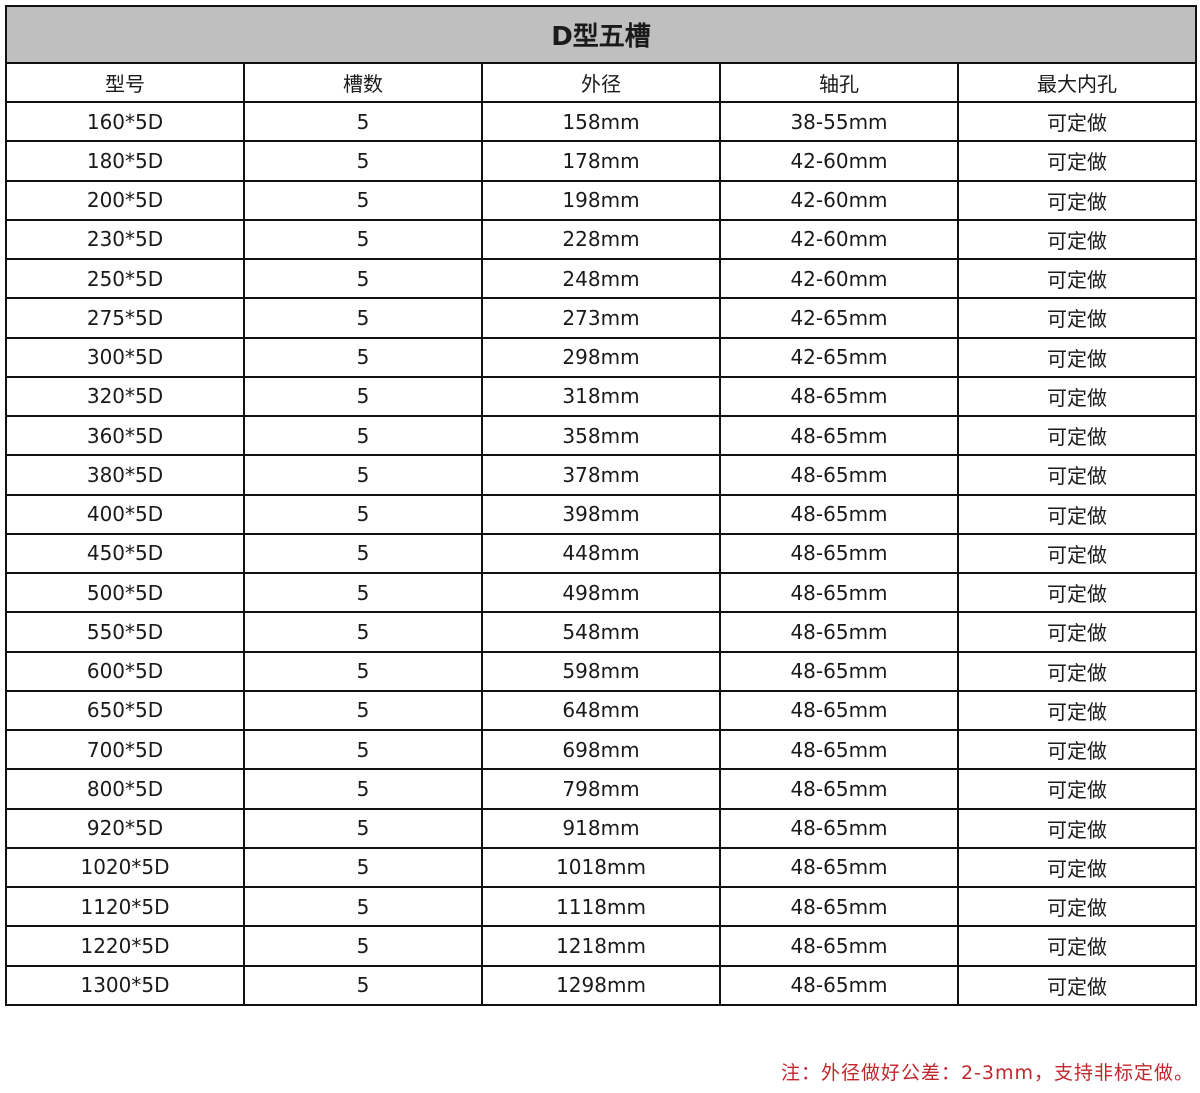 This screenshot has height=1093, width=1200. Describe the element at coordinates (987, 1073) in the screenshot. I see `footnote: 注：外径做好公差：2-3mm，支持非标定做。` at that location.